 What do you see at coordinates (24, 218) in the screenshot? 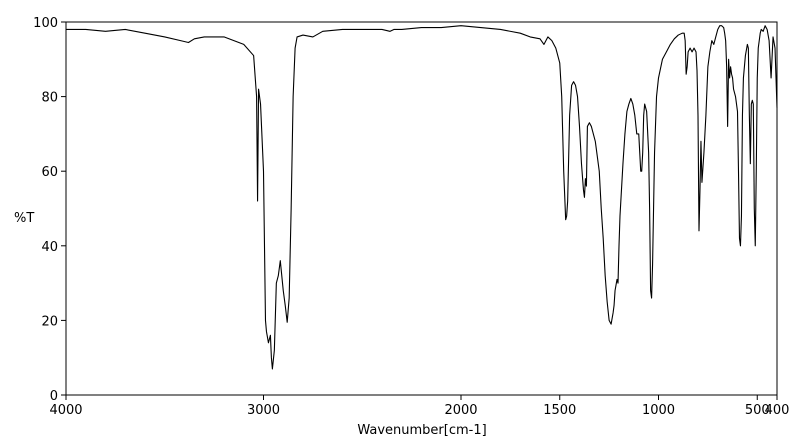
I see `y-axis-label: %T` at bounding box center [24, 218].